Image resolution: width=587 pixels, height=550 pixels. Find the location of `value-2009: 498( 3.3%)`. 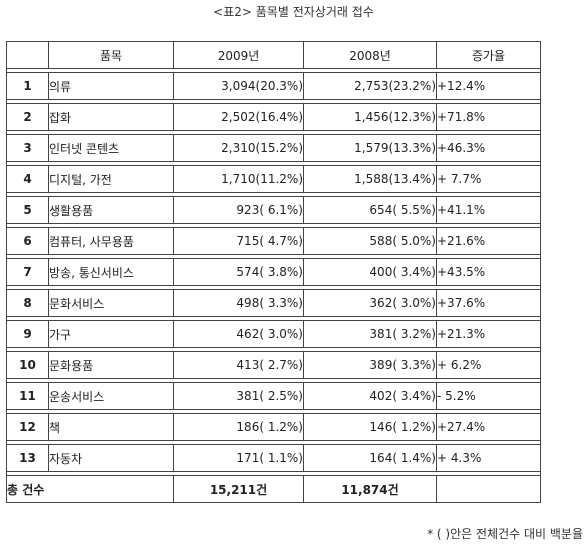

value-2009: 498( 3.3%) is located at coordinates (238, 303).